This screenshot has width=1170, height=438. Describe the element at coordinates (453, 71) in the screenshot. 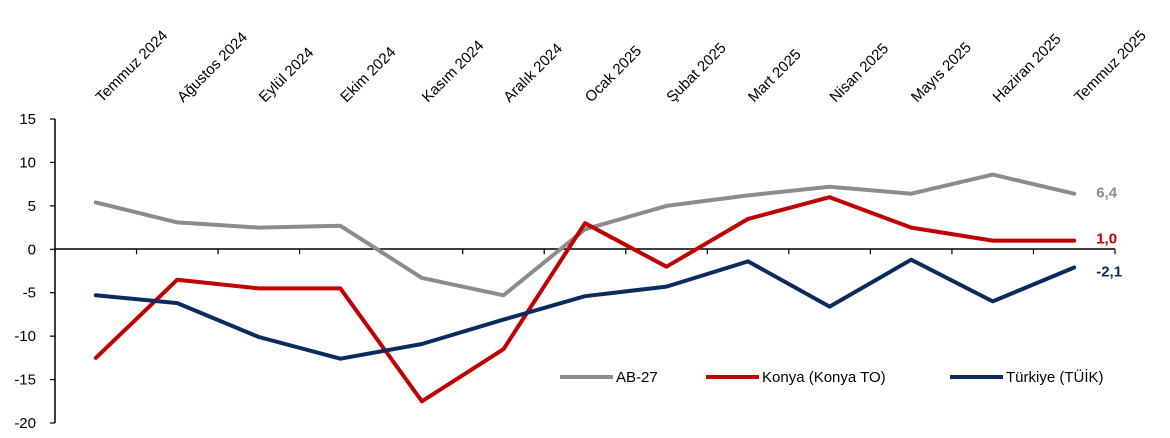

I see `x-tick-label: Kasım 2024` at that location.